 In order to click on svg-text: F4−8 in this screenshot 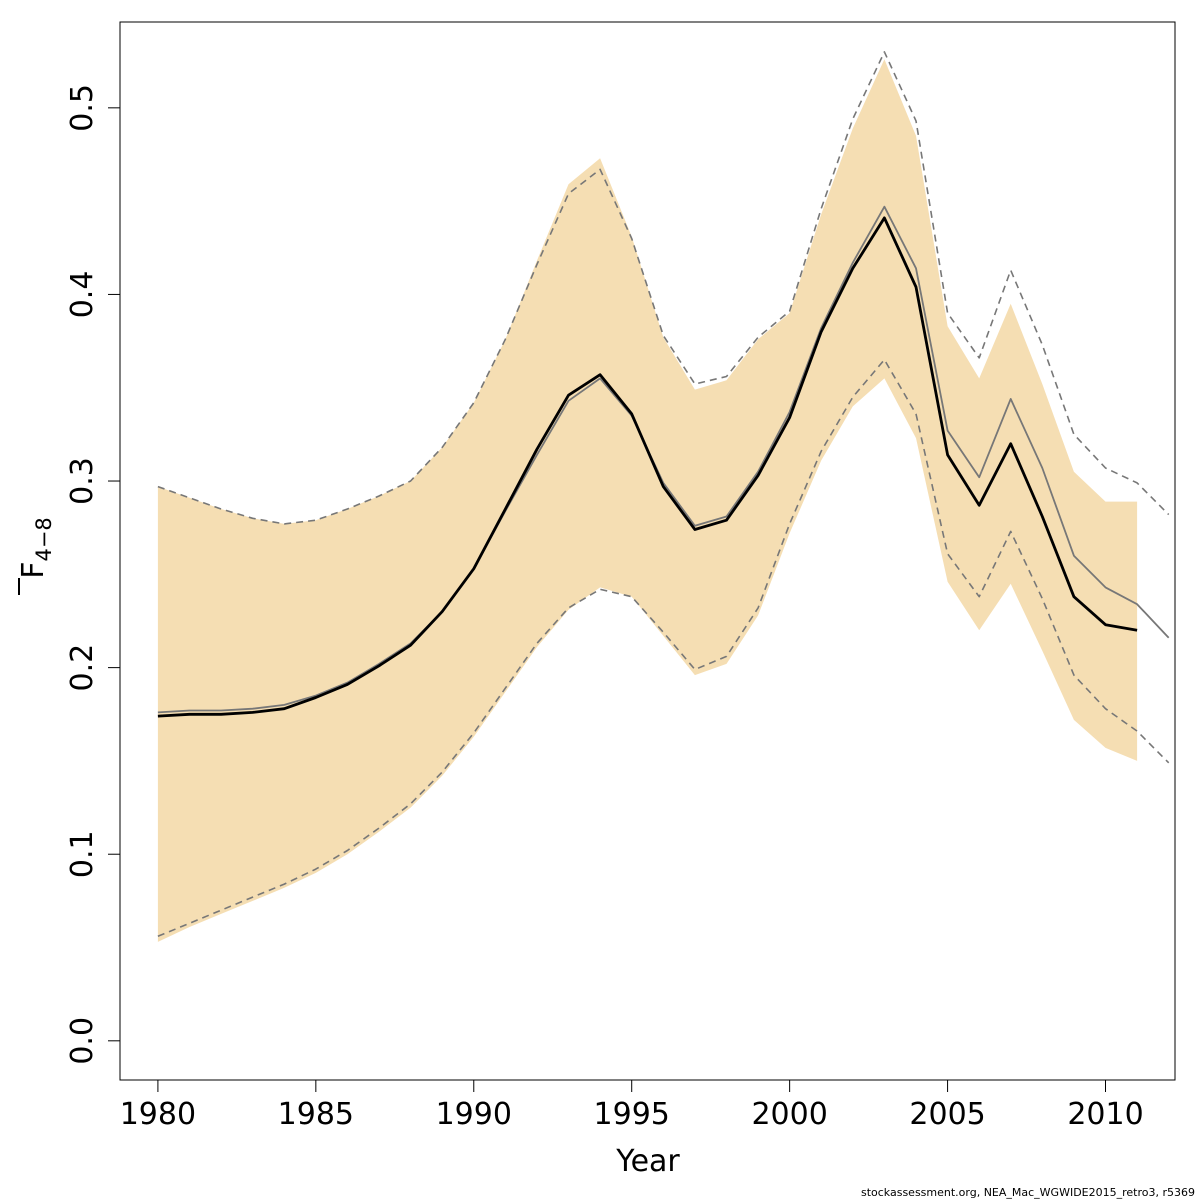, I will do `click(36, 548)`.